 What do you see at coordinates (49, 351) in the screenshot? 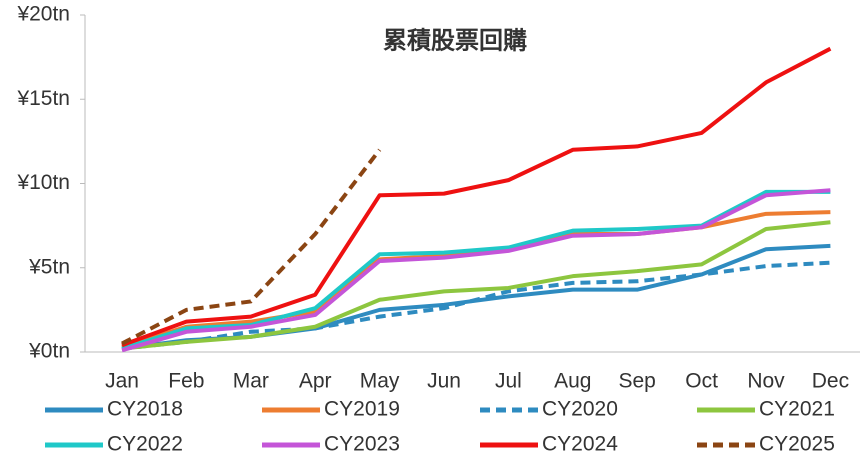
I see `y-tick-label: ¥0tn` at bounding box center [49, 351].